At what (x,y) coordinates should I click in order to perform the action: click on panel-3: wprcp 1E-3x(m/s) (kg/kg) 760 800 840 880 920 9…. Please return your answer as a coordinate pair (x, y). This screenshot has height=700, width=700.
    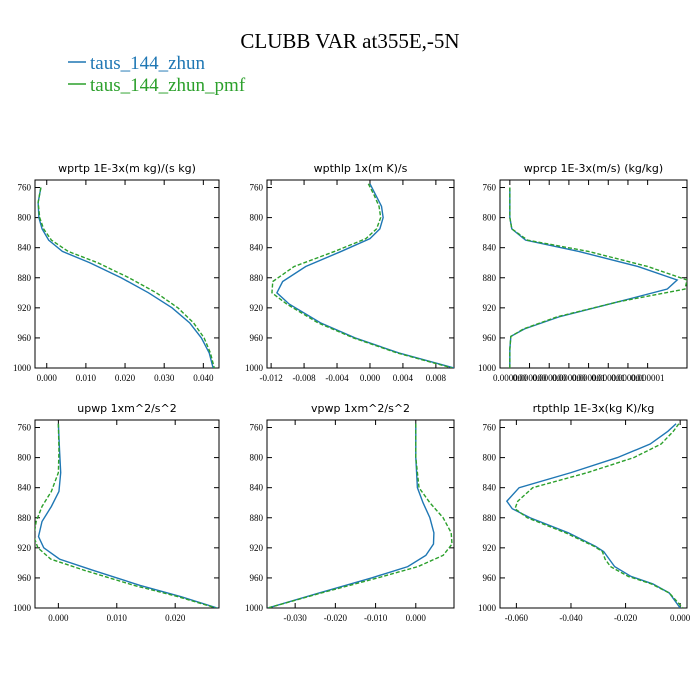
    Looking at the image, I should click on (583, 272).